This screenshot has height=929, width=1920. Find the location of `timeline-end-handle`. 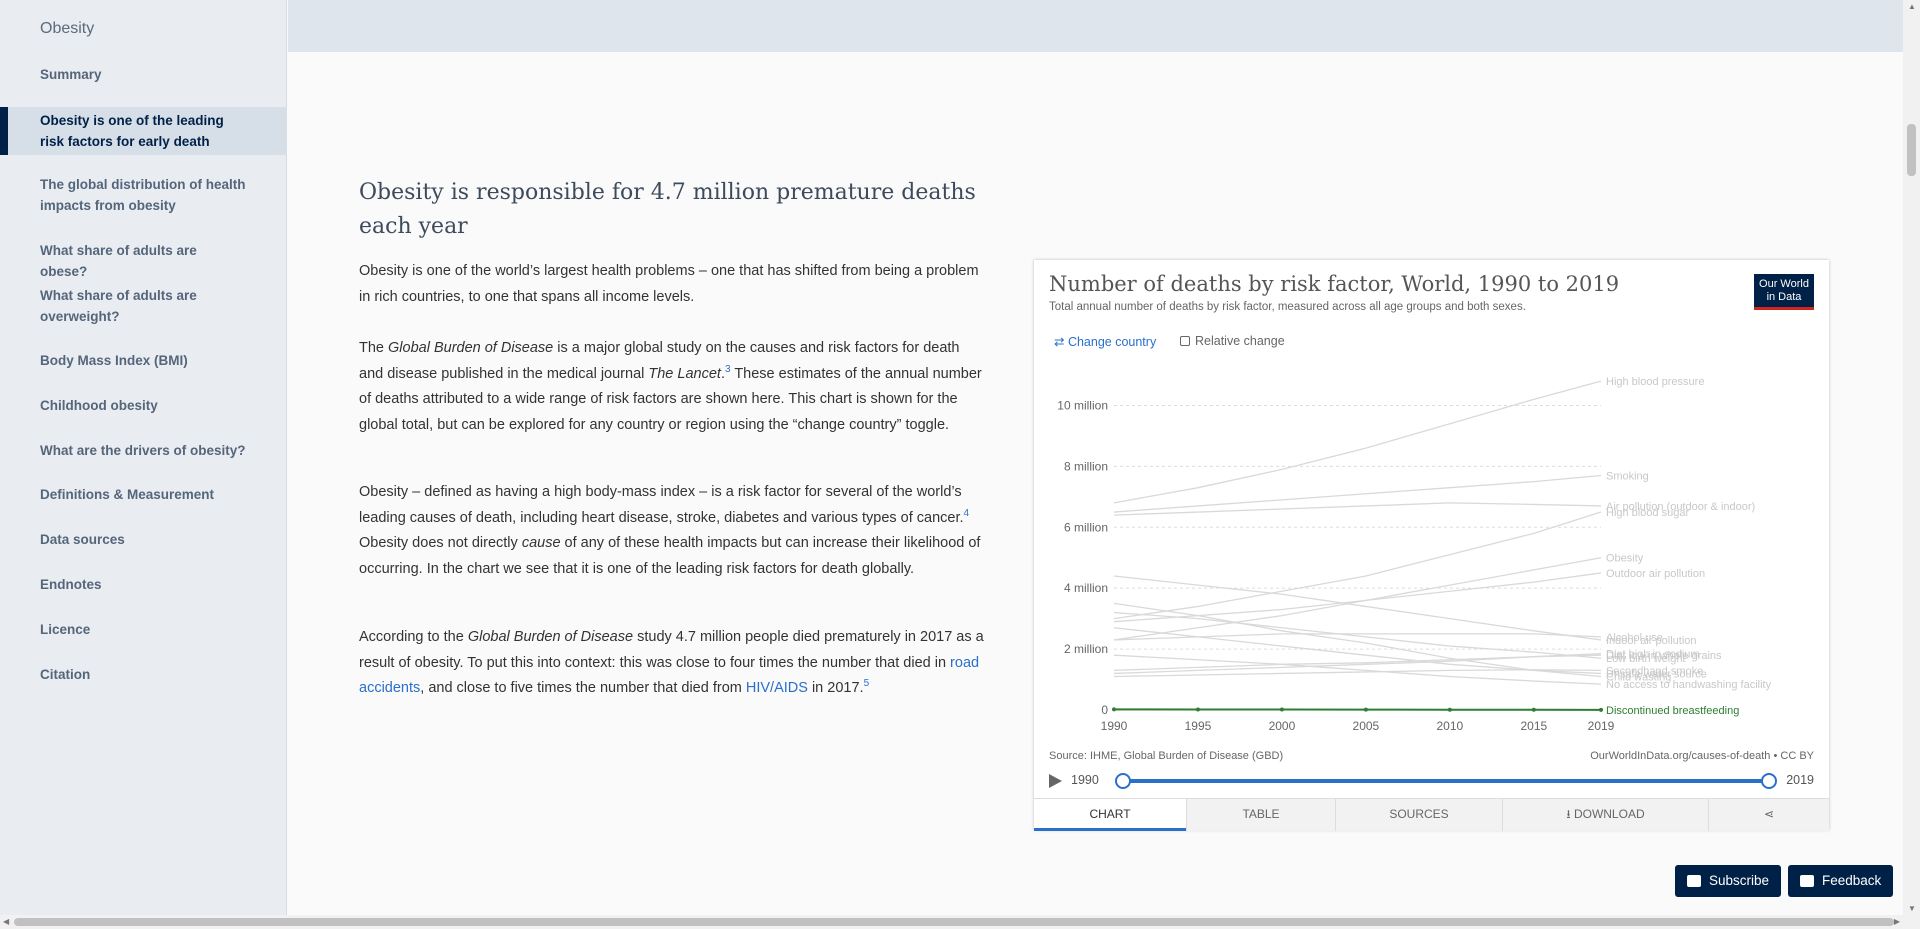

timeline-end-handle is located at coordinates (1769, 781).